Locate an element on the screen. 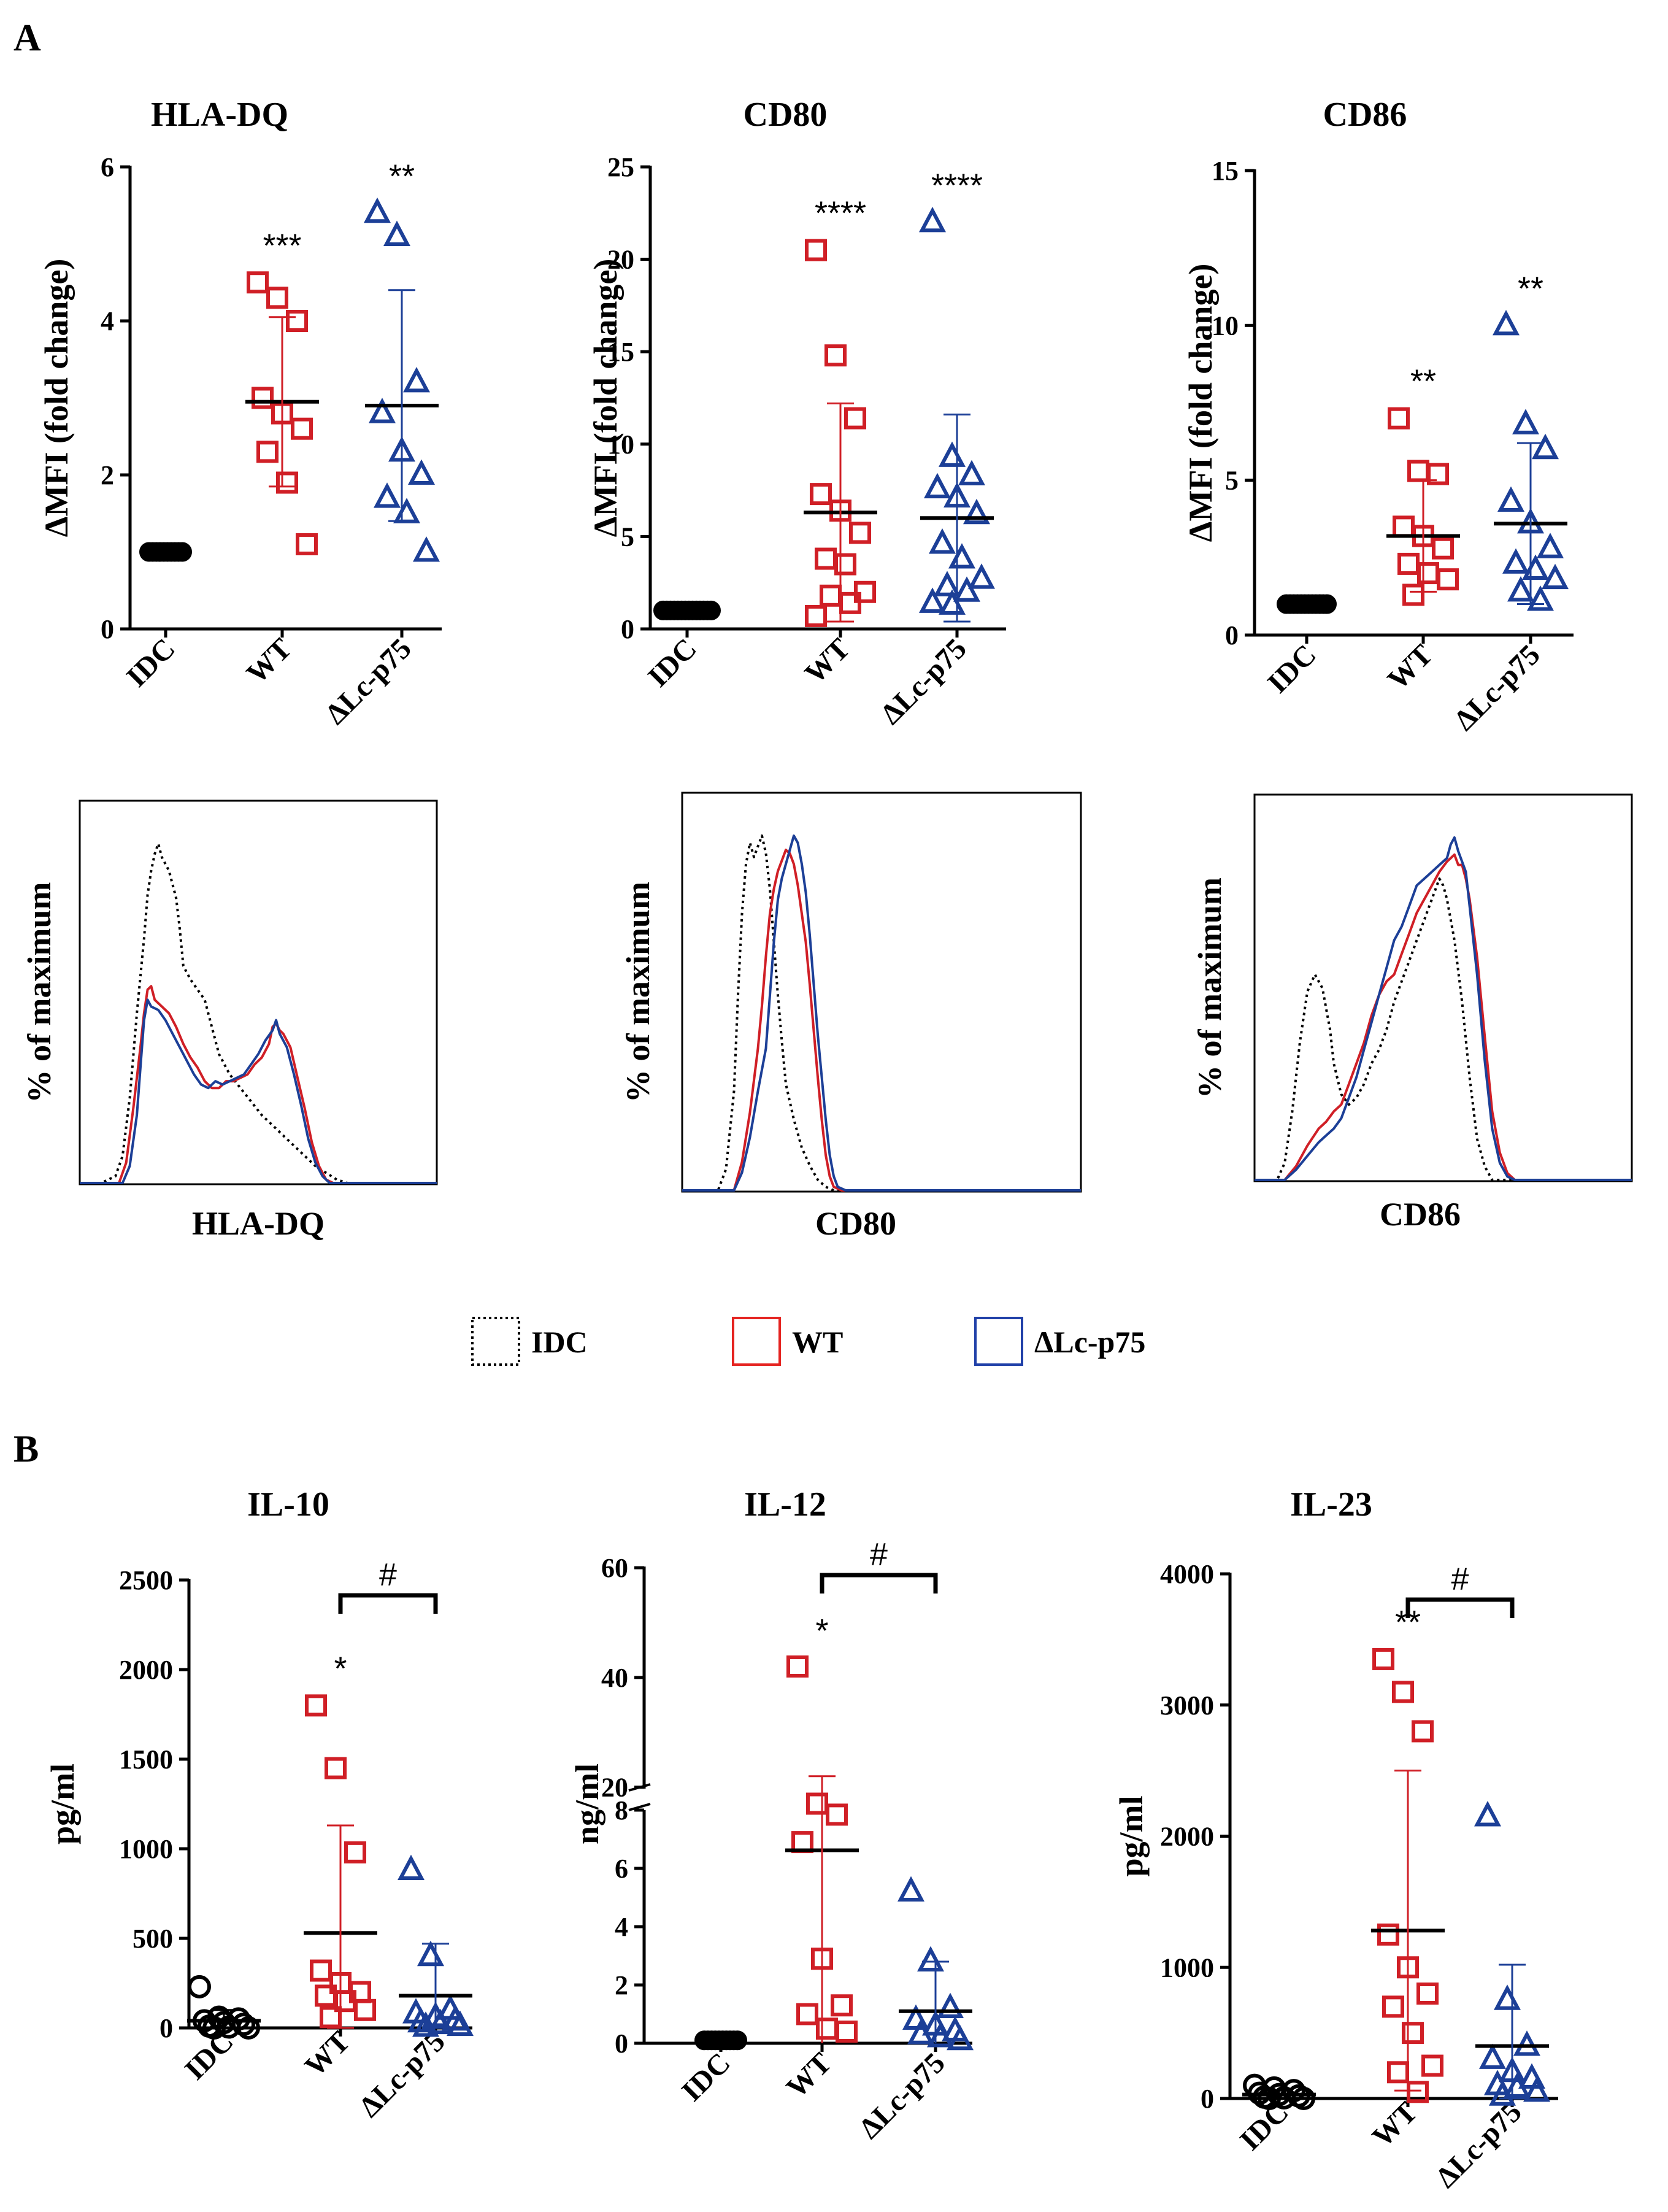 The image size is (1668, 2212). plot-frame is located at coordinates (258, 992).